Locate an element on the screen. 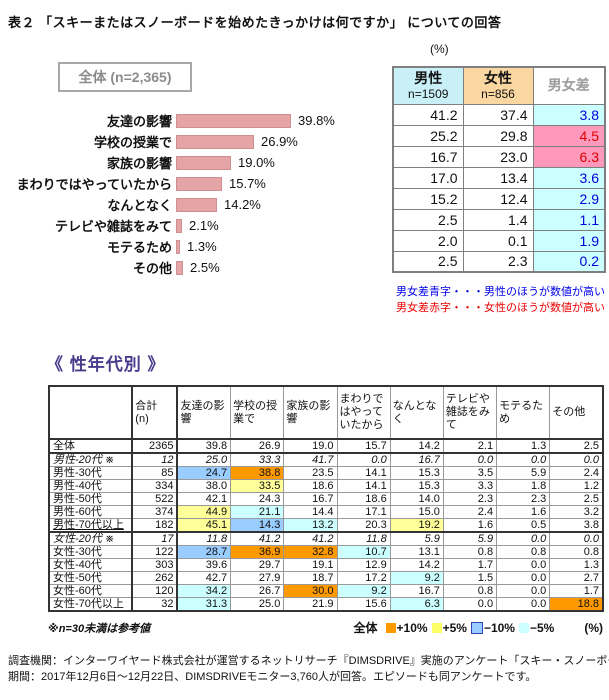  legend-item-label: +5% is located at coordinates (454, 627).